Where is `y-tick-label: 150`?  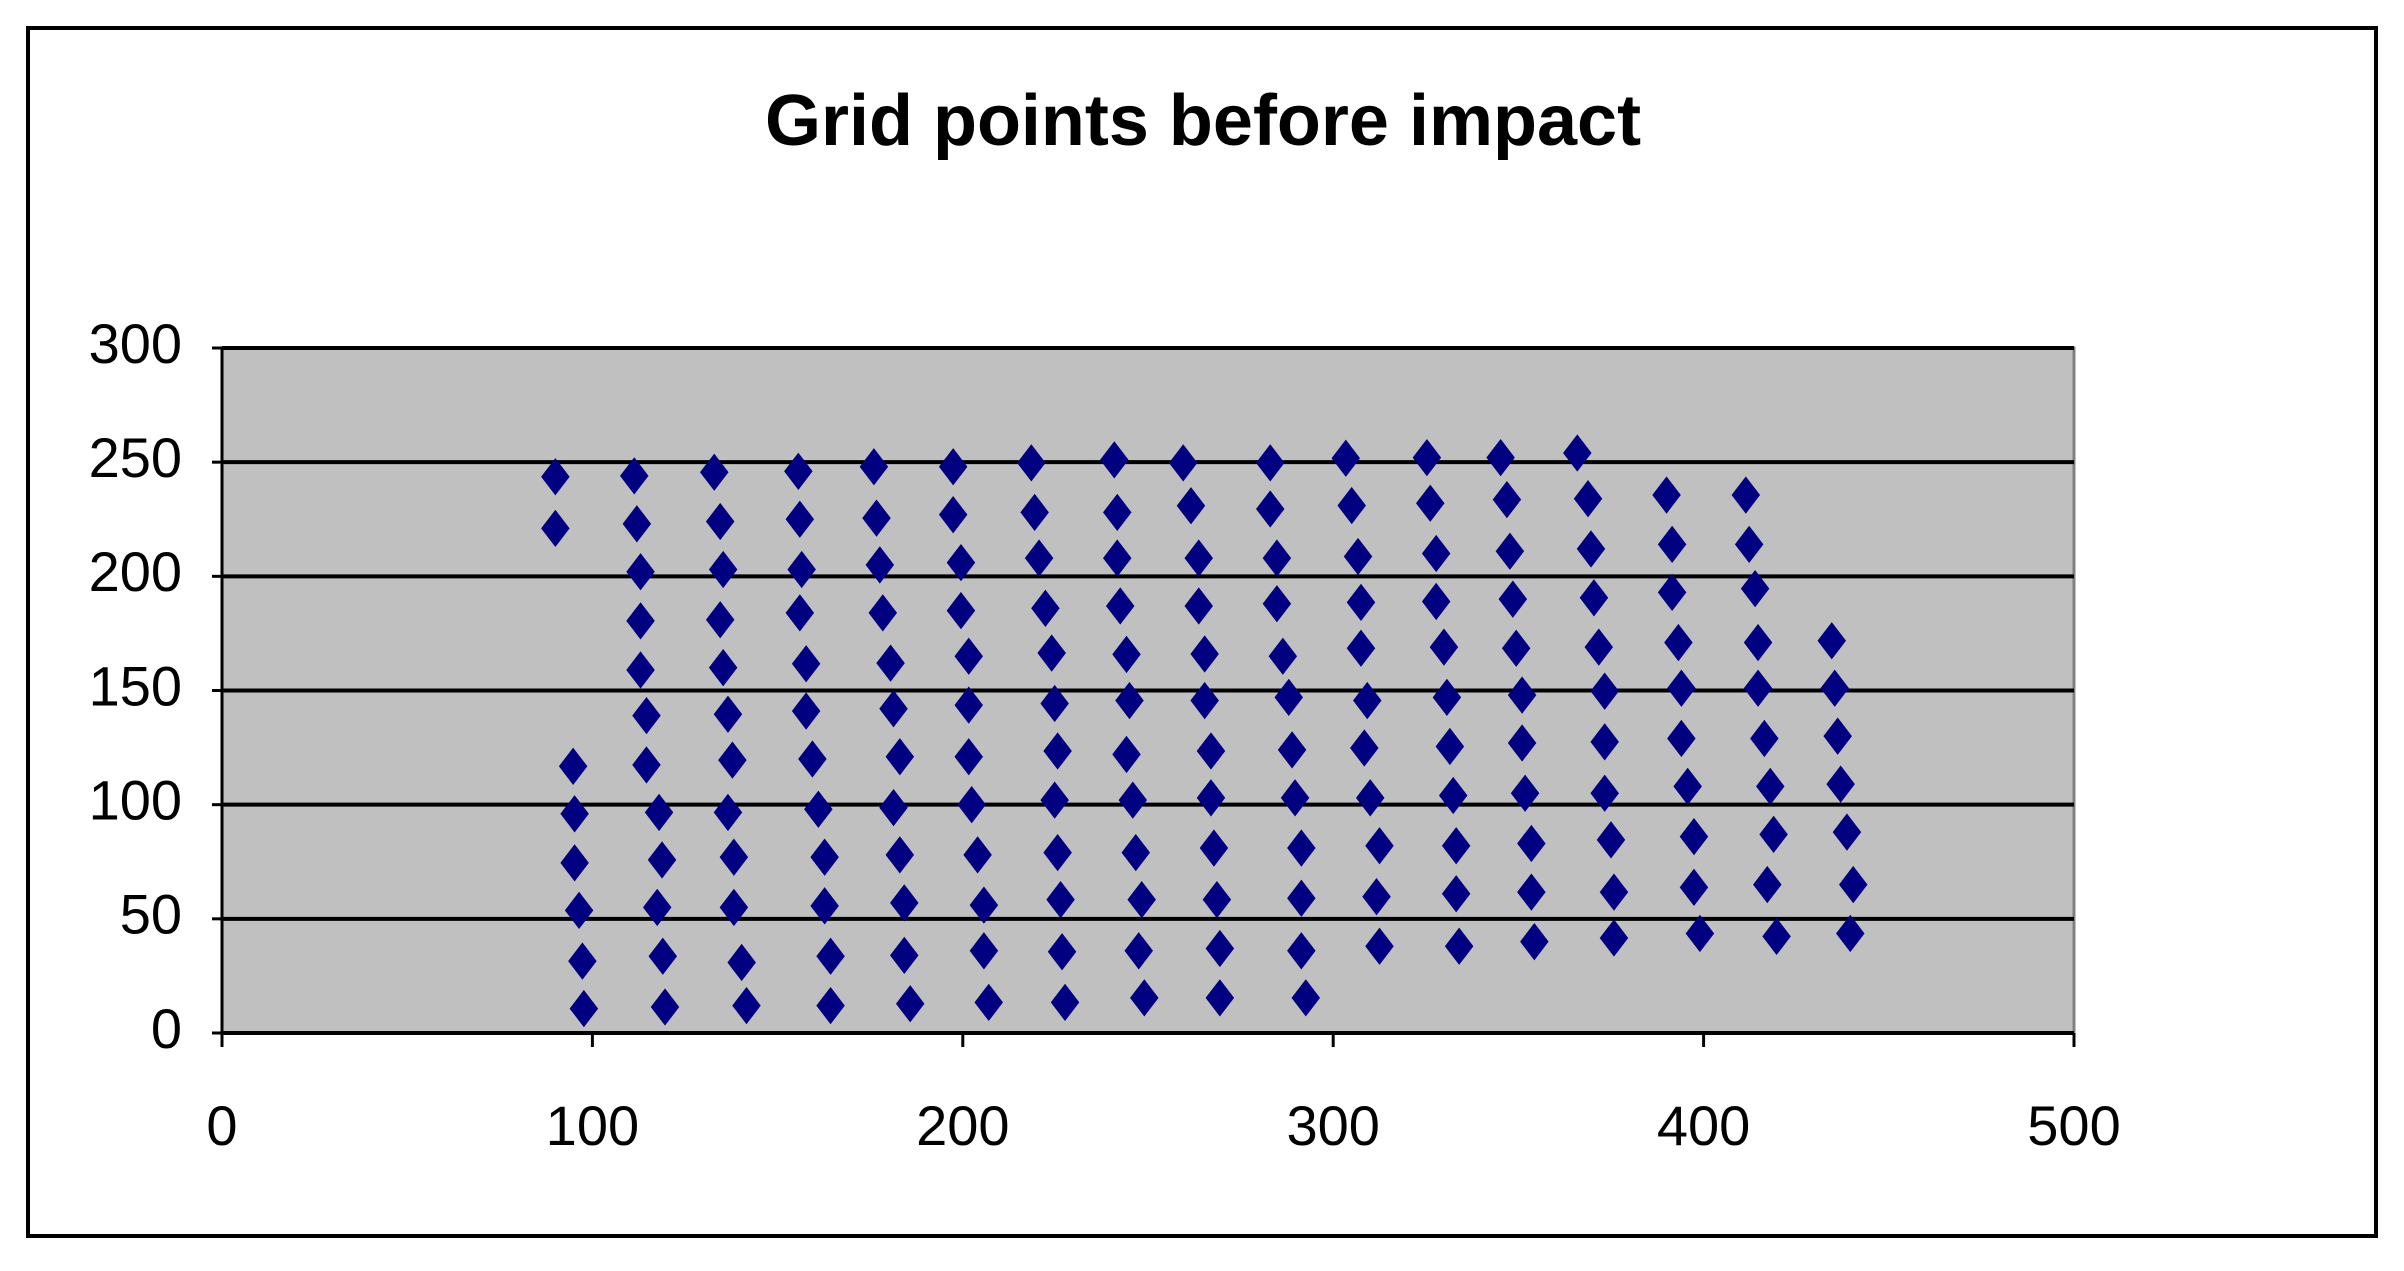 y-tick-label: 150 is located at coordinates (135, 685).